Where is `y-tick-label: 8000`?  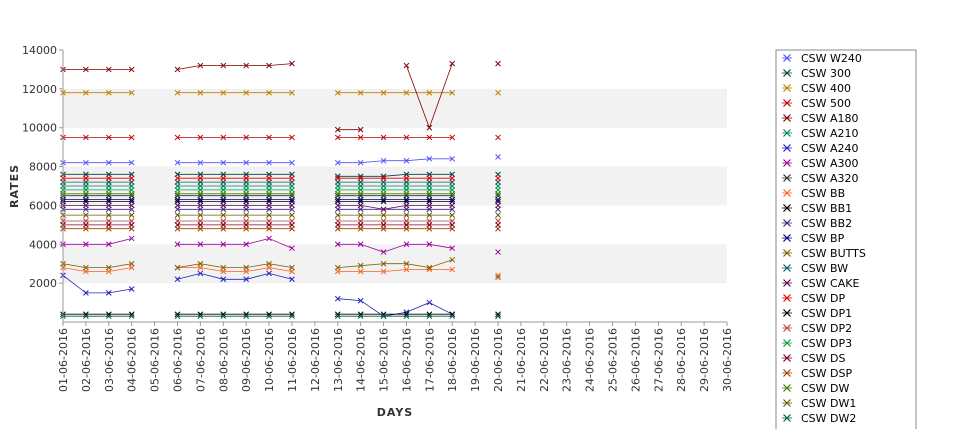 y-tick-label: 8000 is located at coordinates (43, 167).